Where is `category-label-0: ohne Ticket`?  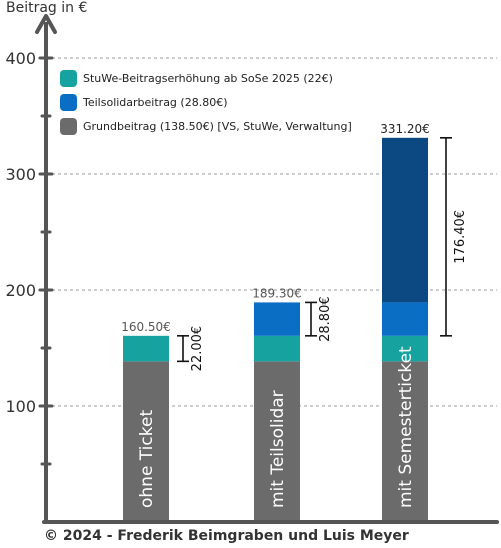
category-label-0: ohne Ticket is located at coordinates (147, 459).